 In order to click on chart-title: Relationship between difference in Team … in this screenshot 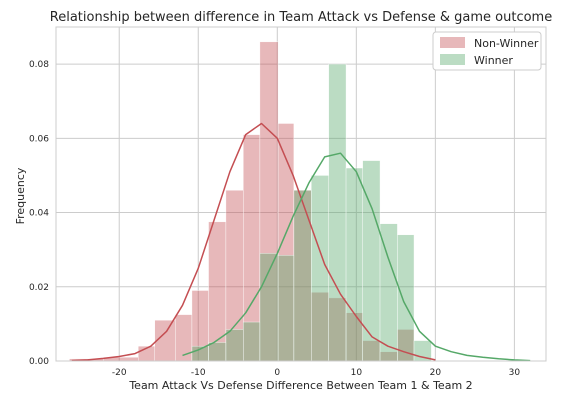, I will do `click(301, 17)`.